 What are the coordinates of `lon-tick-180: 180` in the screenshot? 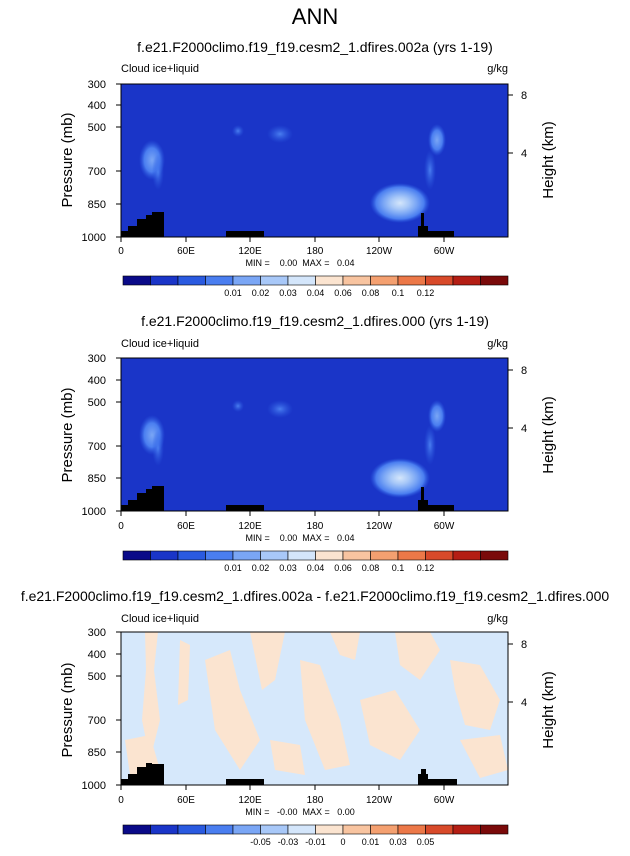 It's located at (315, 251).